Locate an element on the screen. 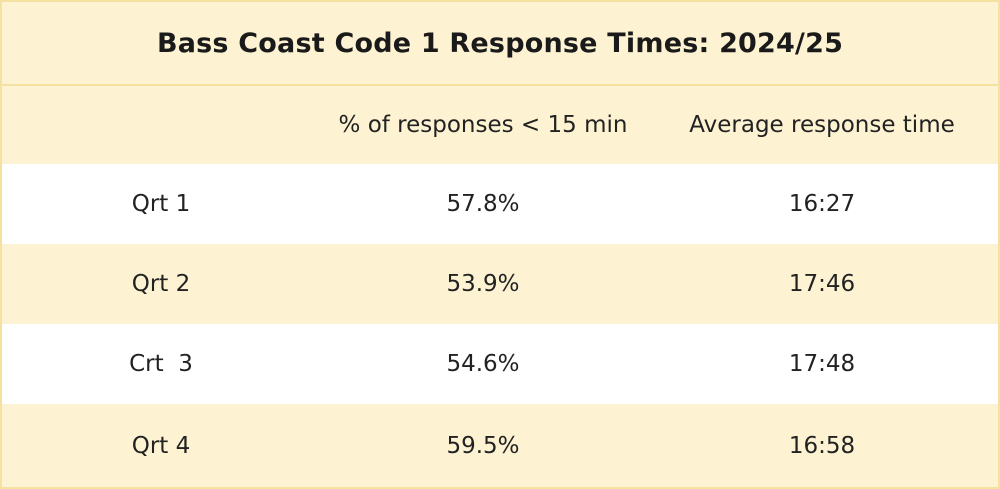  row-label: Qrt 2 is located at coordinates (161, 284).